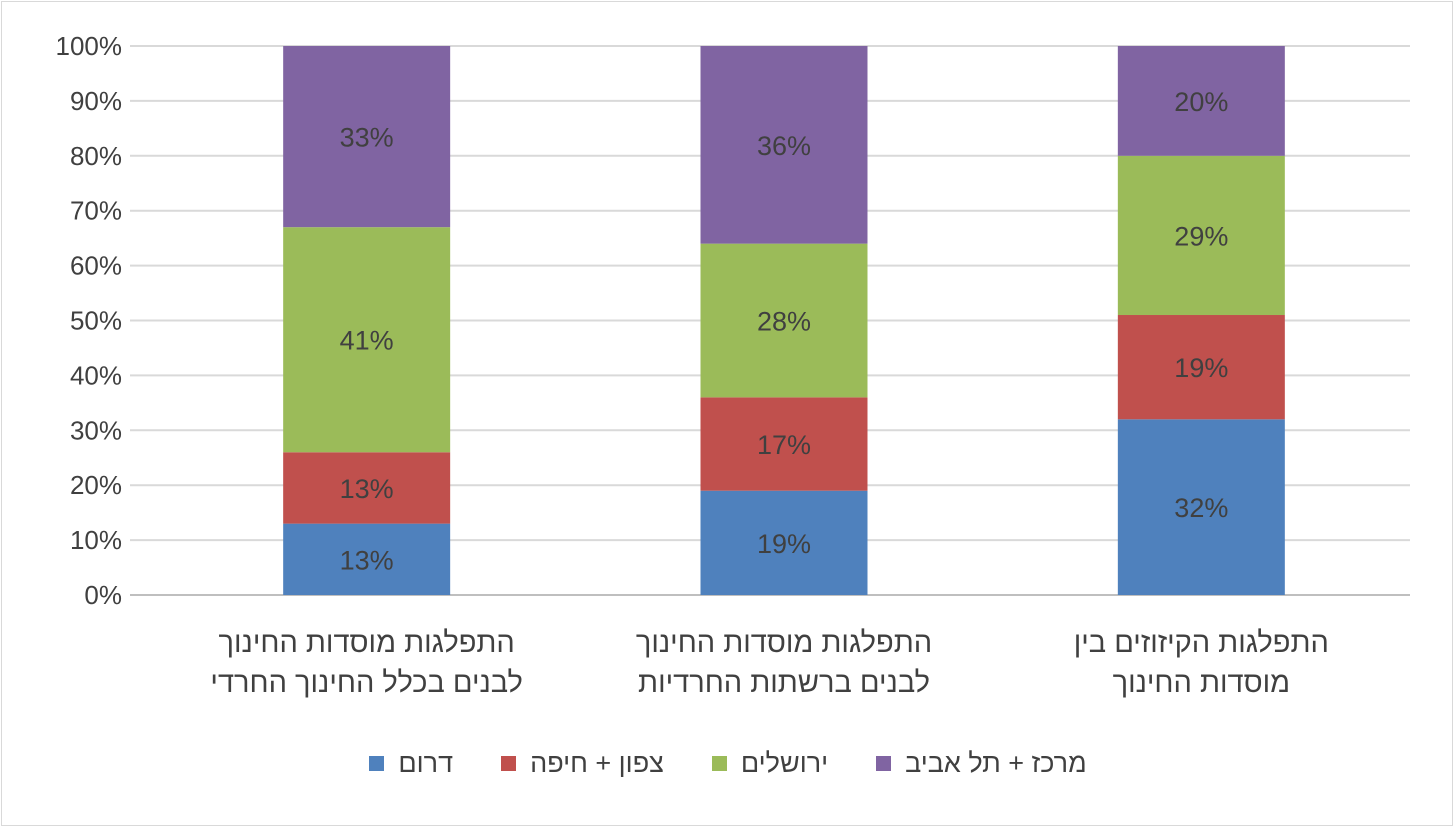  I want to click on legend-label: צפון + חיפה, so click(597, 763).